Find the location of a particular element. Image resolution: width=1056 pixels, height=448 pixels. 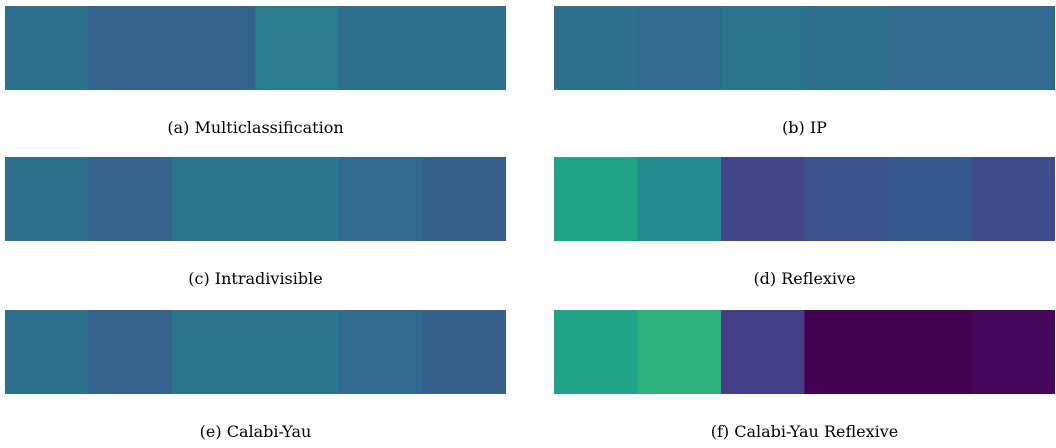

caption-c: (c) Intradivisible is located at coordinates (255, 278).